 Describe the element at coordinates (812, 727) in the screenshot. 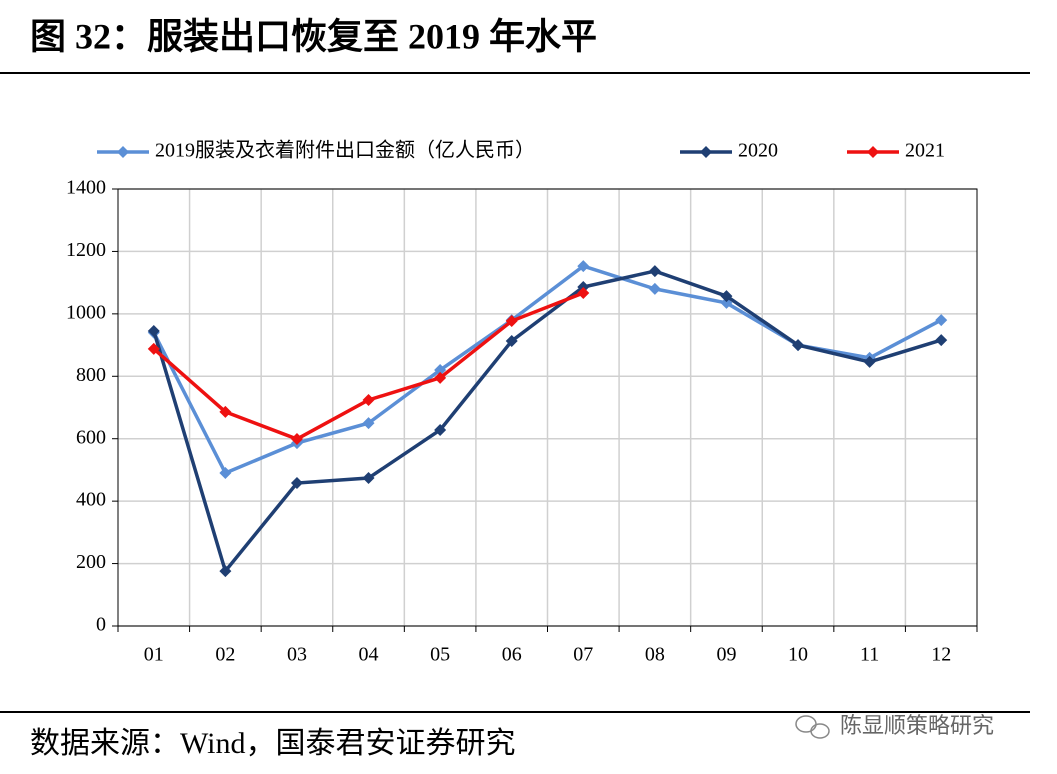

I see `watermark-icon` at that location.